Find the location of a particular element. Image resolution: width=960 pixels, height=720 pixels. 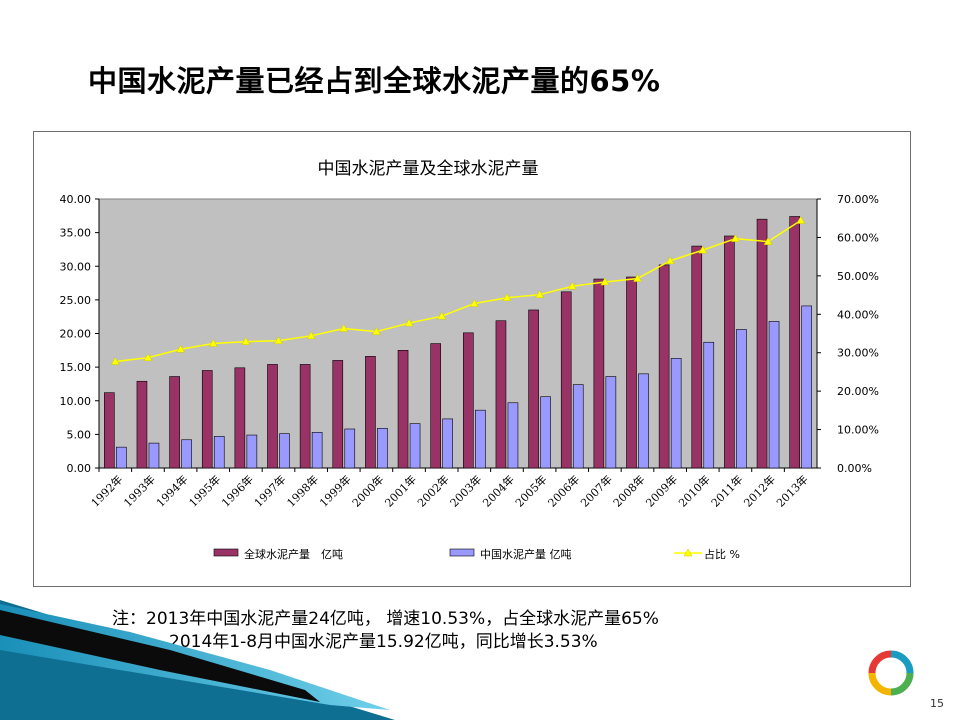

y-left-tick-label: 30.00 is located at coordinates (76, 266).